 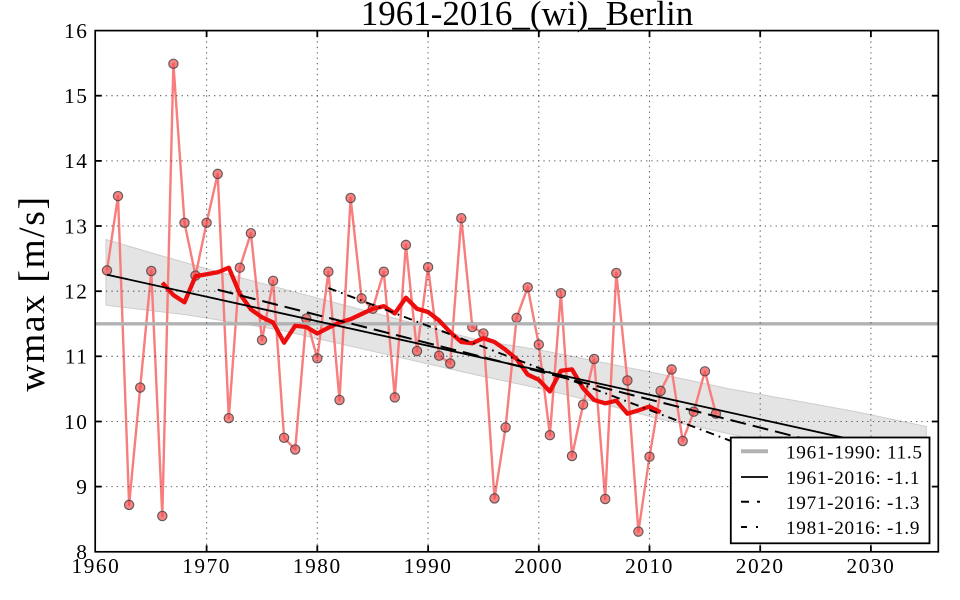 I want to click on svg-text: wmax [m/s], so click(x=32, y=293).